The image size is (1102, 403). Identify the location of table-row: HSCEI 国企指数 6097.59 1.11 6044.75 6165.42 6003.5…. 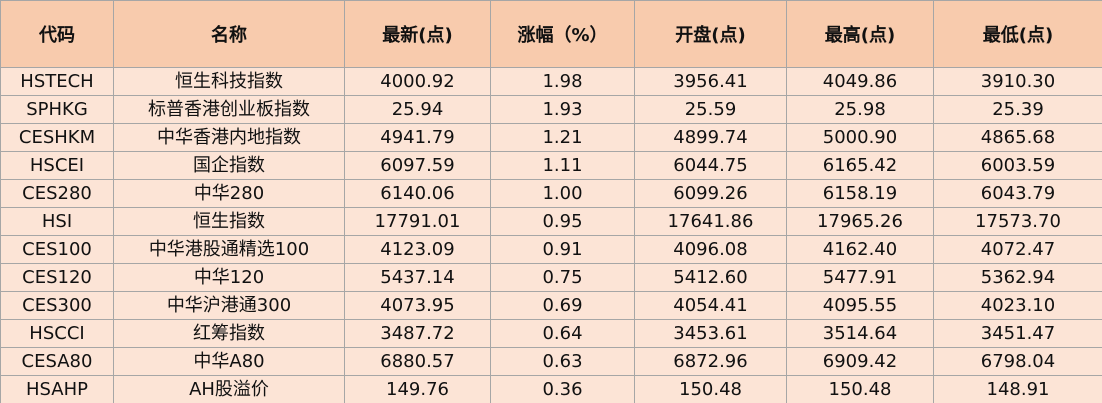
(551, 165).